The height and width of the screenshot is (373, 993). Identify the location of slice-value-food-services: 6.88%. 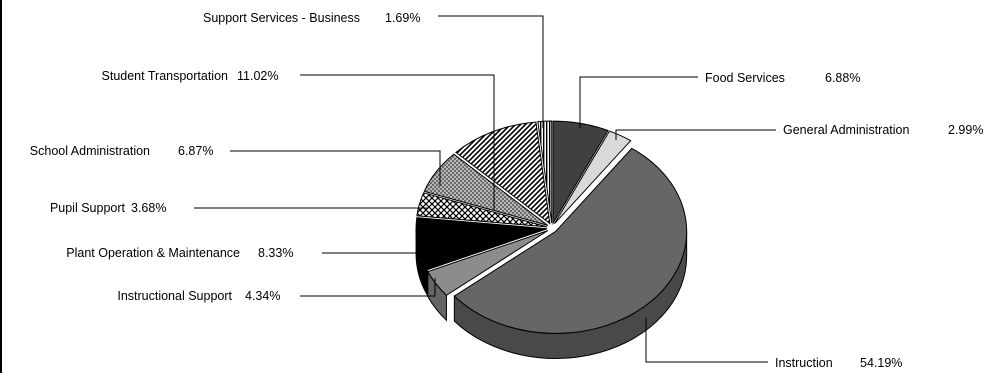
(842, 78).